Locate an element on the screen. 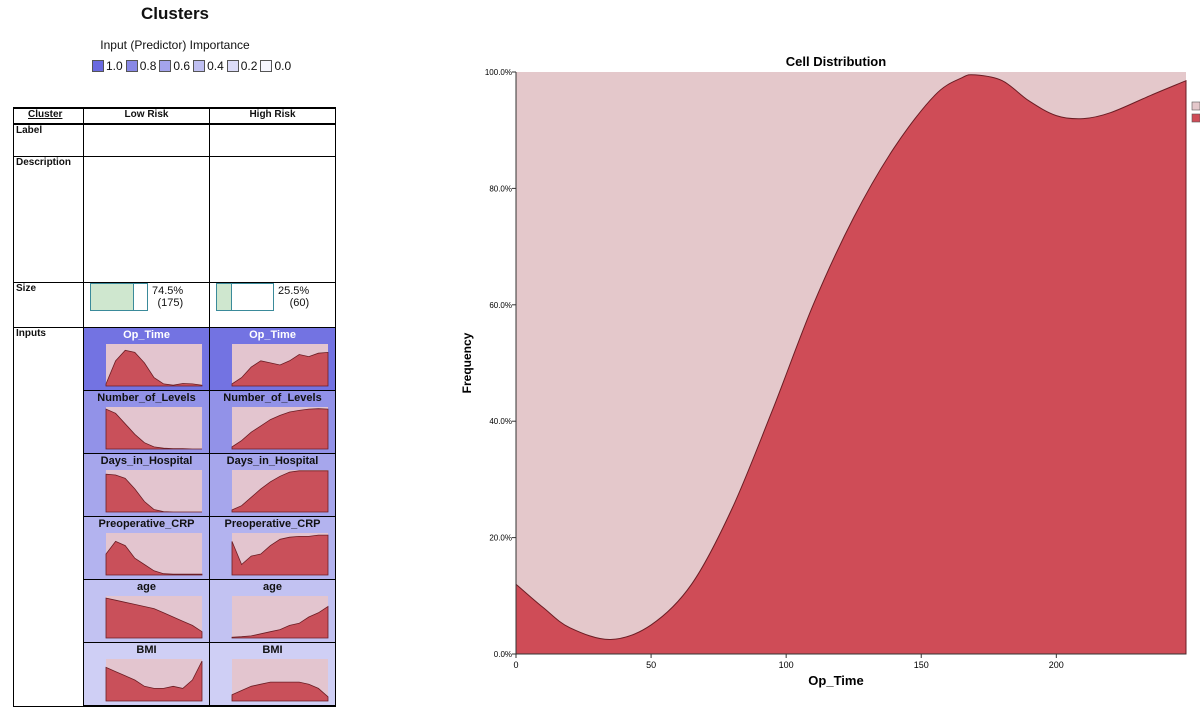 The height and width of the screenshot is (720, 1200). x-tick-label: 0 is located at coordinates (515, 665).